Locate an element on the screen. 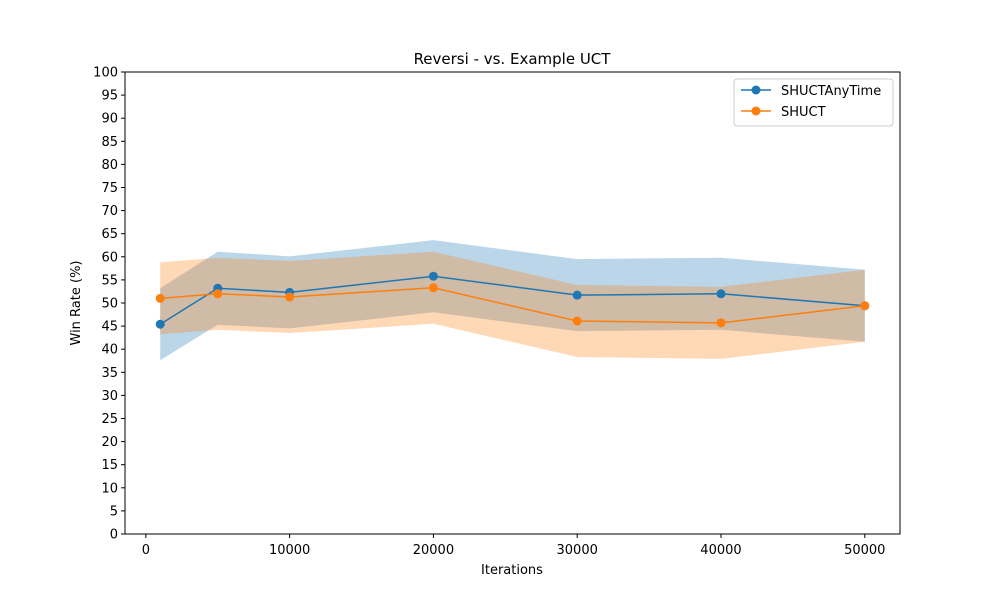 Image resolution: width=1000 pixels, height=600 pixels. x-tick-label: 10000 is located at coordinates (289, 550).